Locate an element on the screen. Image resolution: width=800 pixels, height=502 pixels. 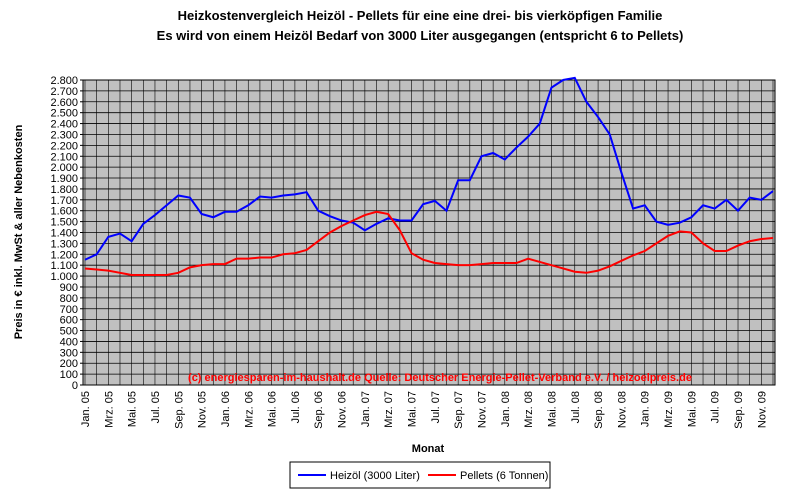
y-tick-label: 1.700 is located at coordinates (64, 201).